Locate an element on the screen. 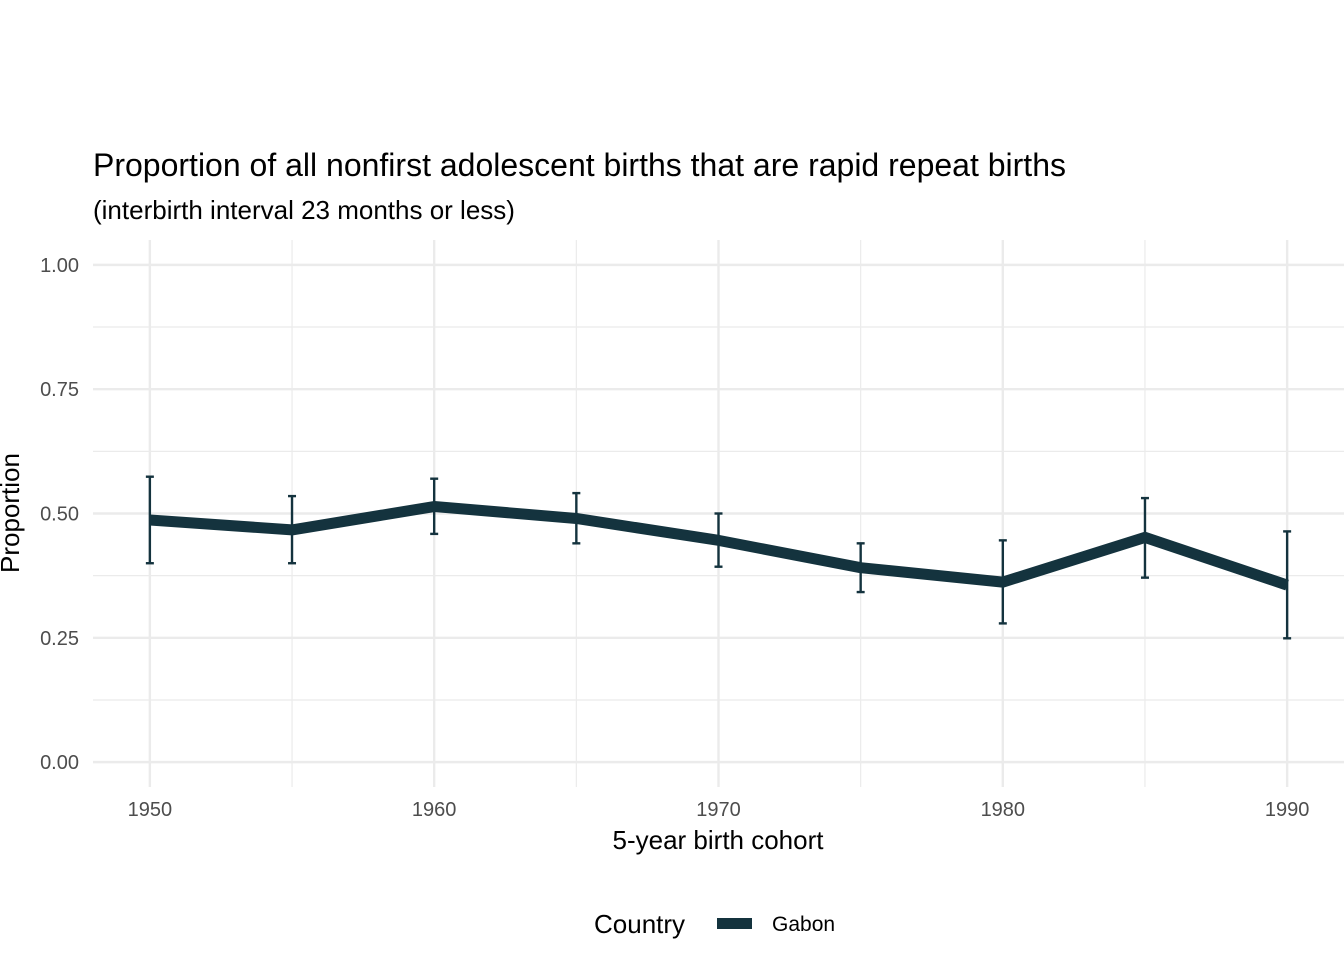  x-axis-ticks: 1950 1960 1970 1980 1990 is located at coordinates (719, 810).